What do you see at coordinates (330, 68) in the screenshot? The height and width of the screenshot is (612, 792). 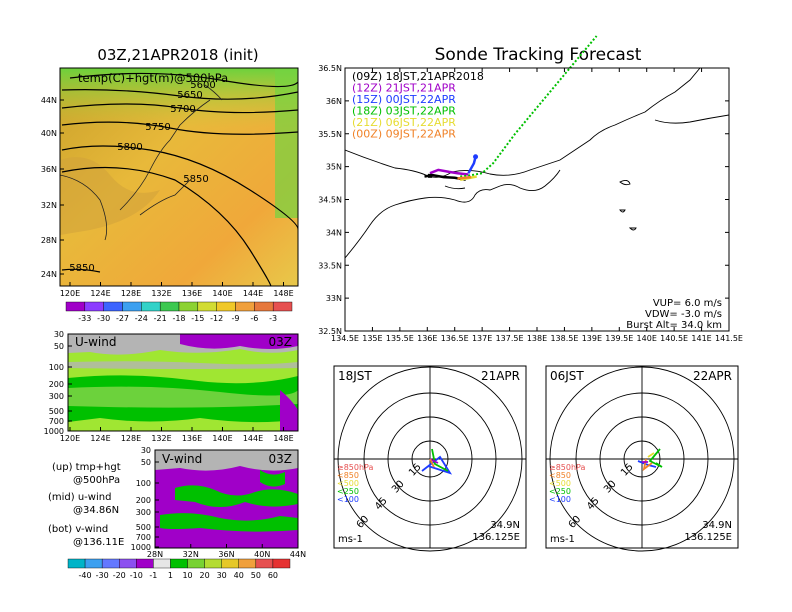 I see `y-tick-label: 36.5N` at bounding box center [330, 68].